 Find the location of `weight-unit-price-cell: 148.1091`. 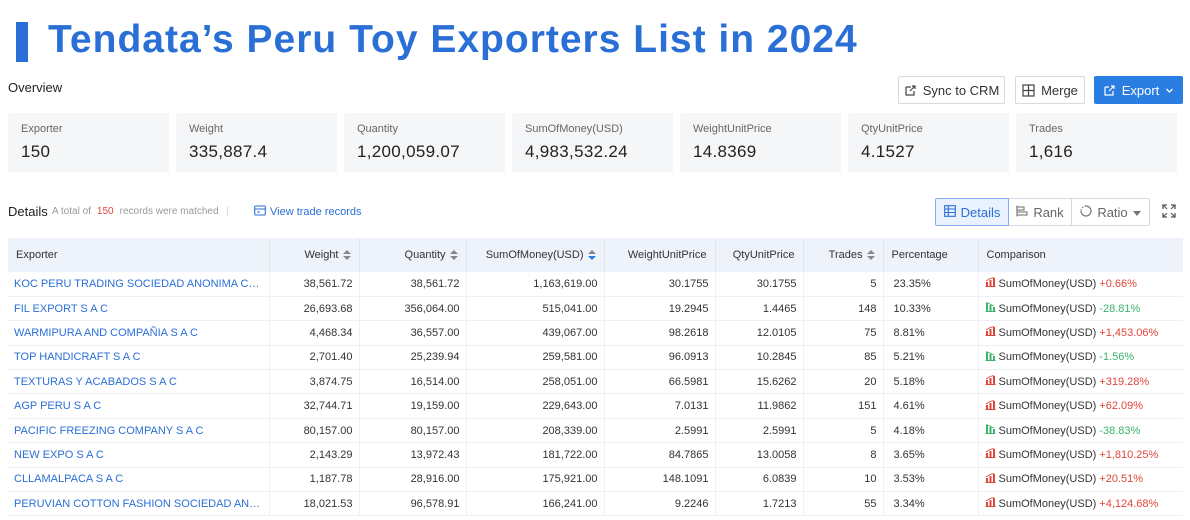

weight-unit-price-cell: 148.1091 is located at coordinates (660, 479).